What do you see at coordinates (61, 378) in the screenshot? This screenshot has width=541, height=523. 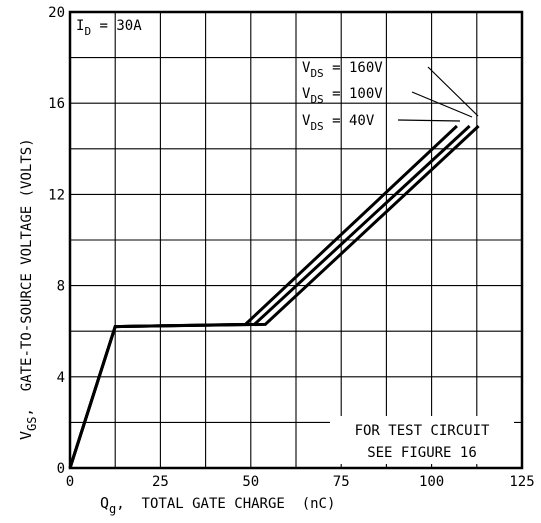 I see `y-tick-label: 4` at bounding box center [61, 378].